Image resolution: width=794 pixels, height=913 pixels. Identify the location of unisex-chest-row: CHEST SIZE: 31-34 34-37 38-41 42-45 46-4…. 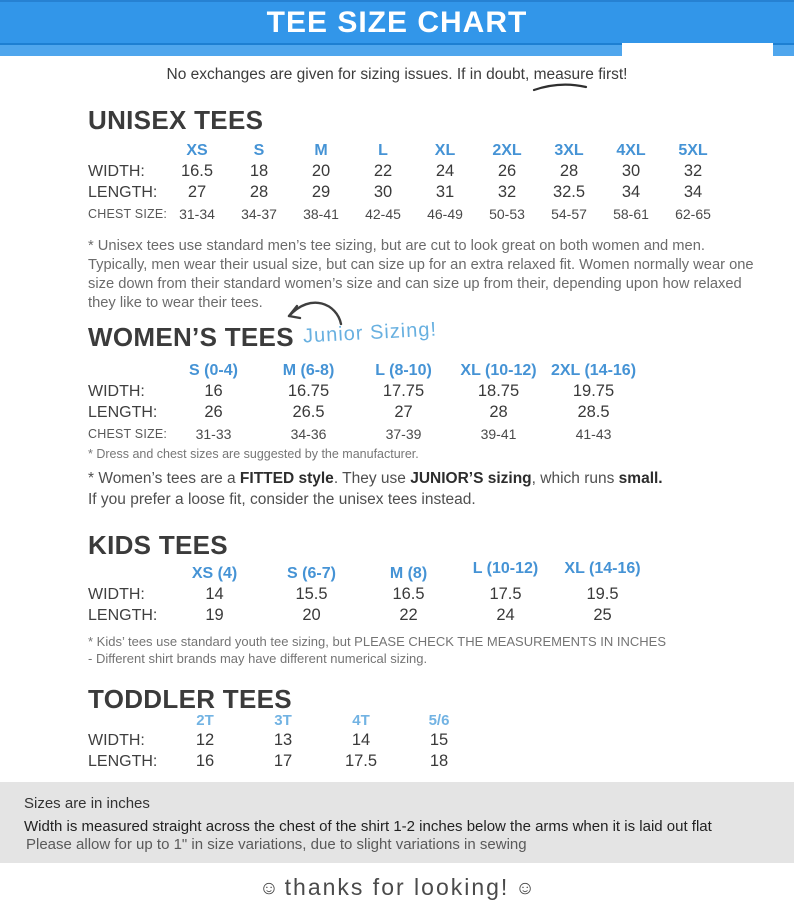
(406, 213).